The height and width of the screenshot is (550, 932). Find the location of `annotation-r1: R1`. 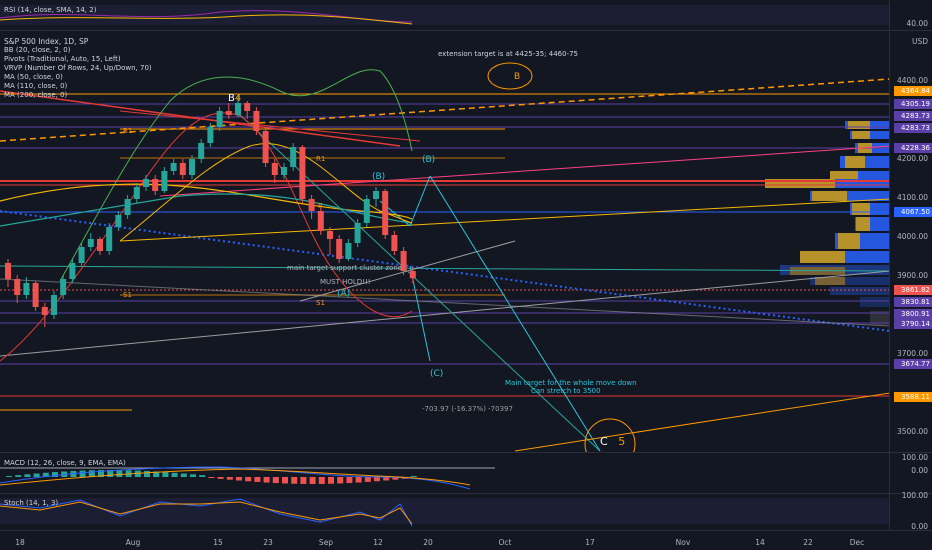

annotation-r1: R1 is located at coordinates (321, 159).